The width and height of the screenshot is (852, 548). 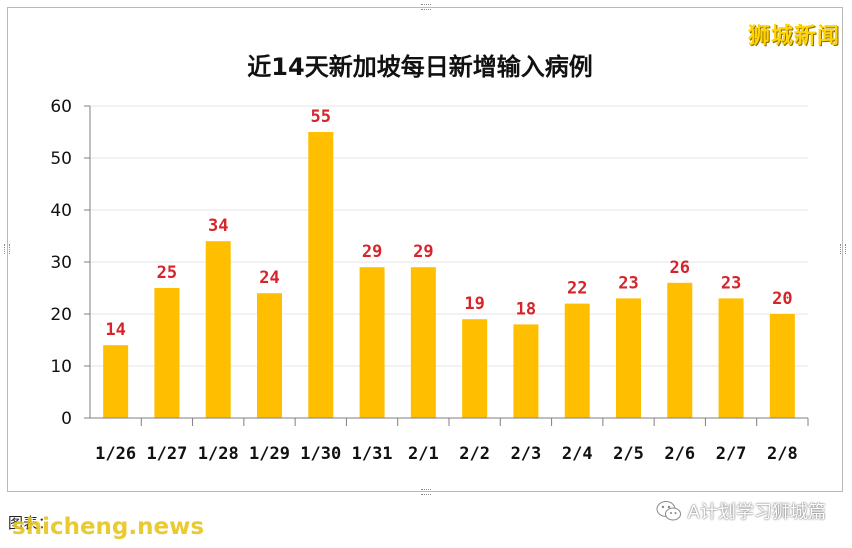 What do you see at coordinates (269, 278) in the screenshot?
I see `data-label: 24` at bounding box center [269, 278].